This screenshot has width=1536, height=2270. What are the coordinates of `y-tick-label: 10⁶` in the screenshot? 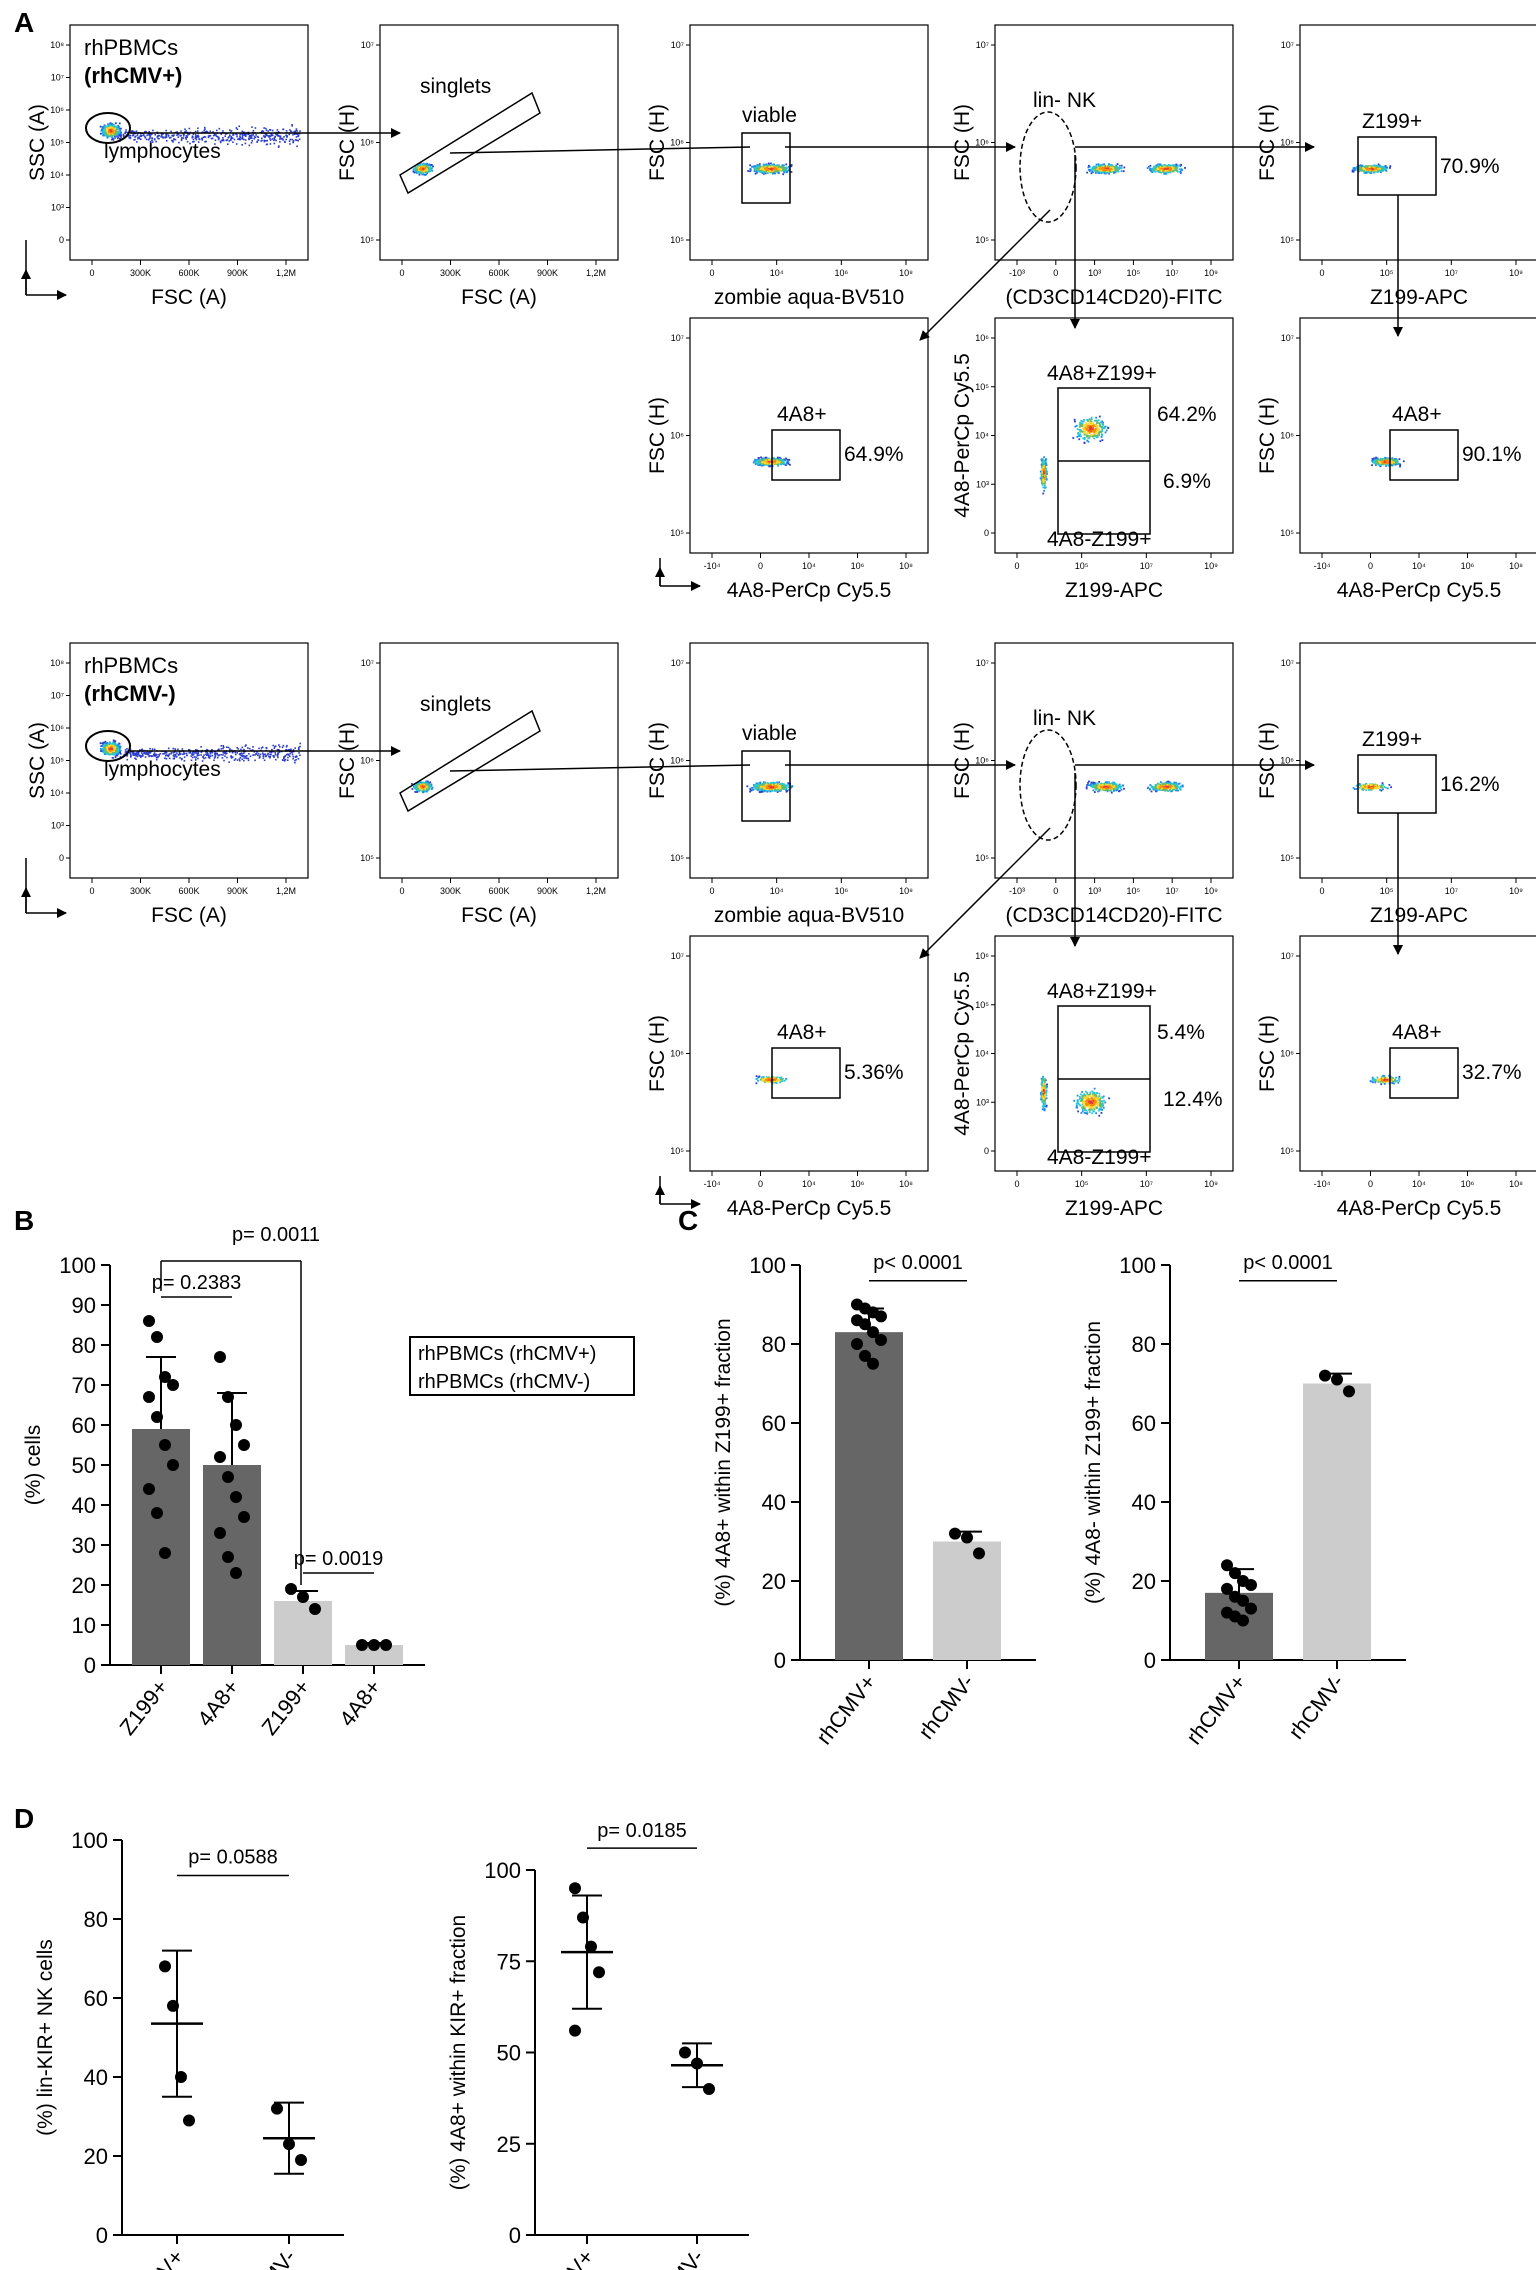 It's located at (57, 110).